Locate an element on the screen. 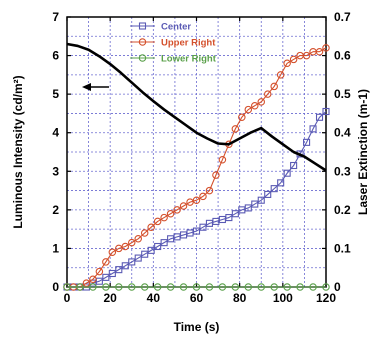  series-lower-right is located at coordinates (196, 287).